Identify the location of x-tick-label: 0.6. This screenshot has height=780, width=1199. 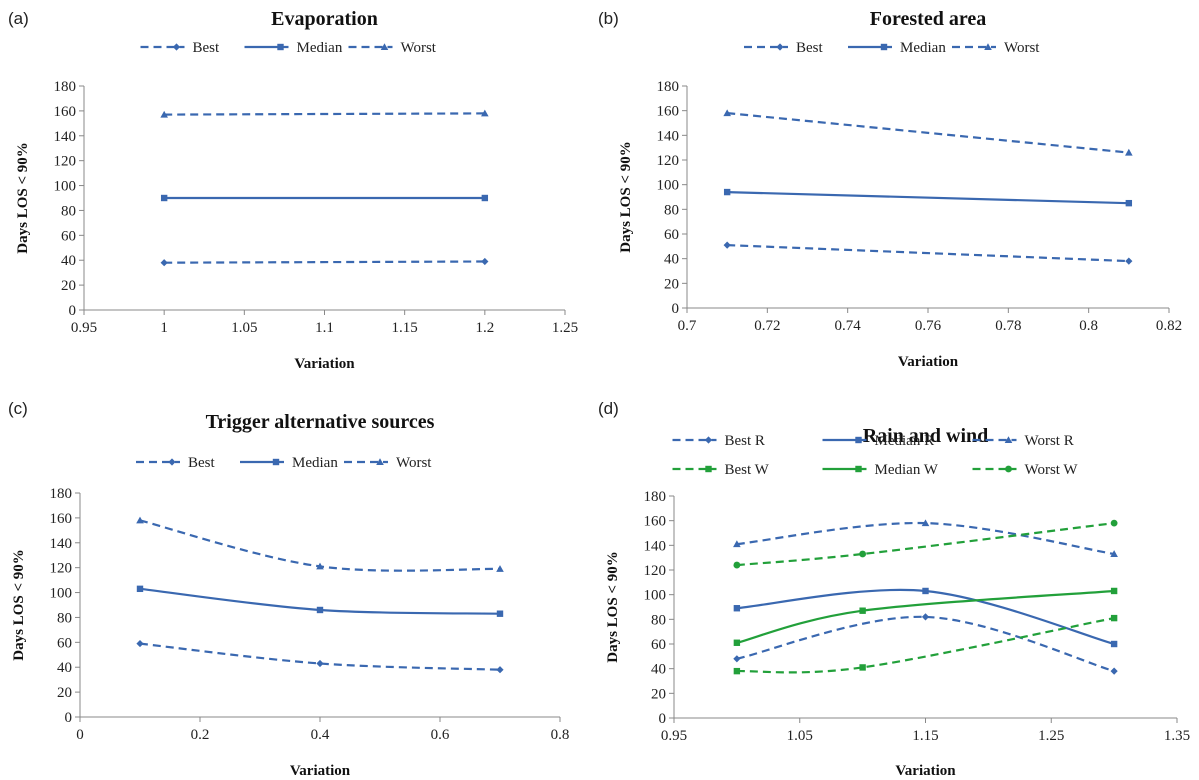
(440, 735).